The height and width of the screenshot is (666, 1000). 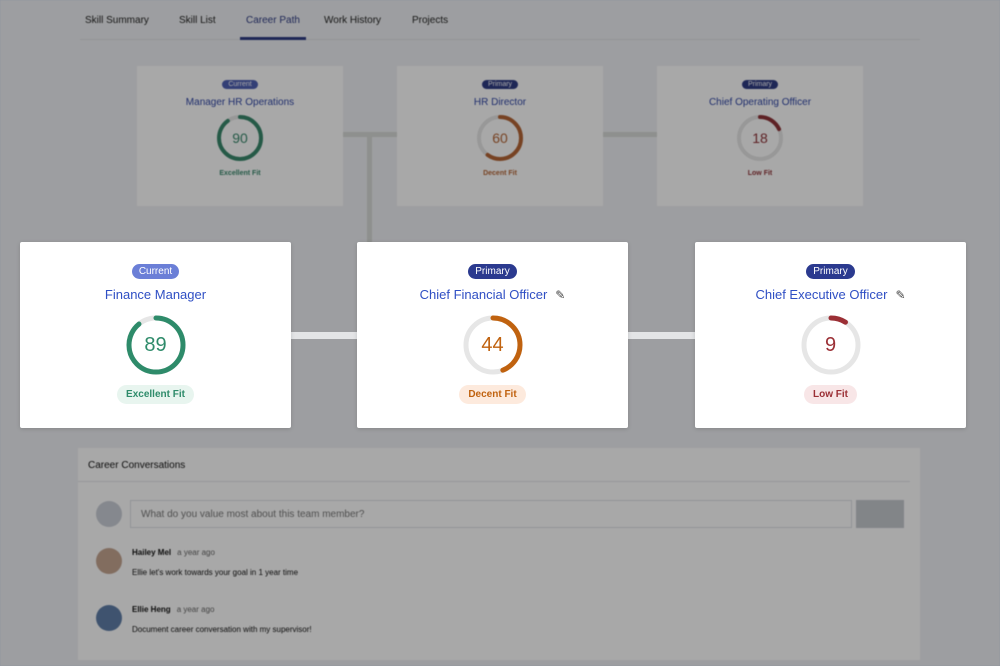 I want to click on tab-skill-summary: Skill Summary, so click(x=117, y=20).